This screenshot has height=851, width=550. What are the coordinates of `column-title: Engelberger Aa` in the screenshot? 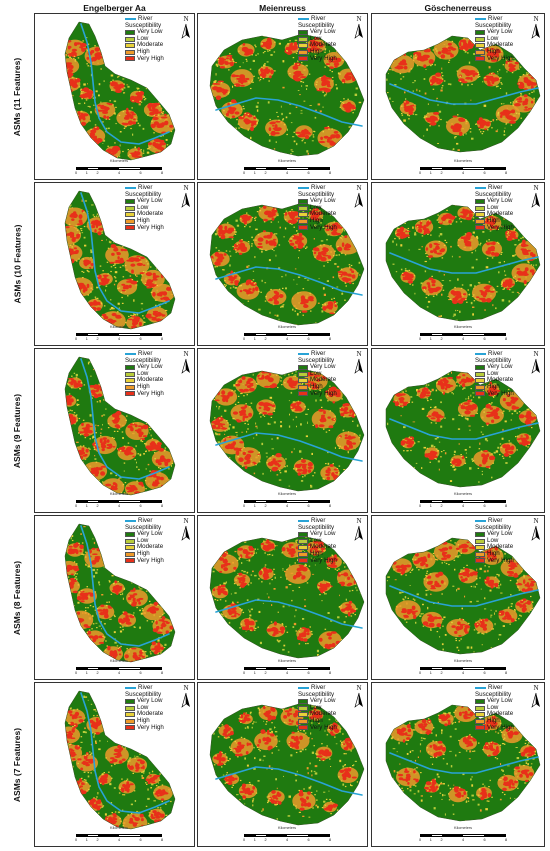 It's located at (114, 8).